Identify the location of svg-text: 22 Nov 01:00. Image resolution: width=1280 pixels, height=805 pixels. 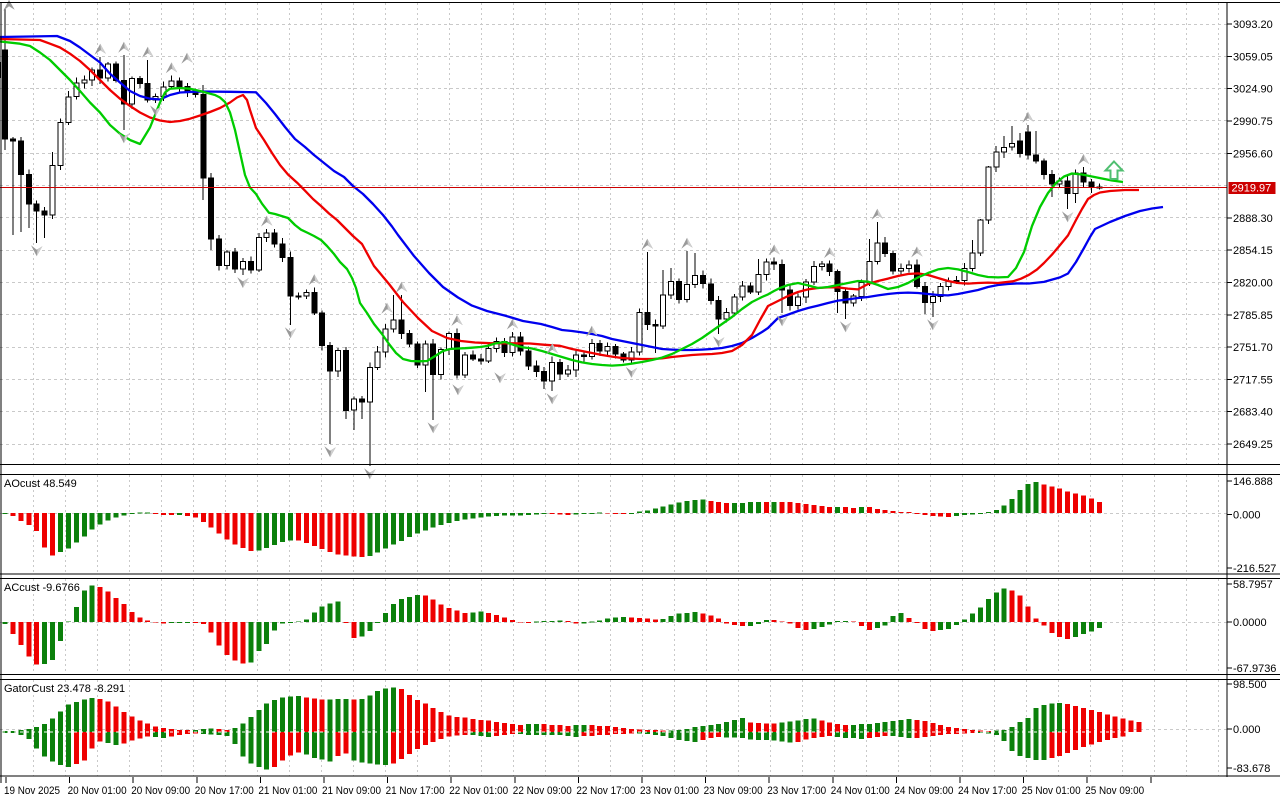
(478, 791).